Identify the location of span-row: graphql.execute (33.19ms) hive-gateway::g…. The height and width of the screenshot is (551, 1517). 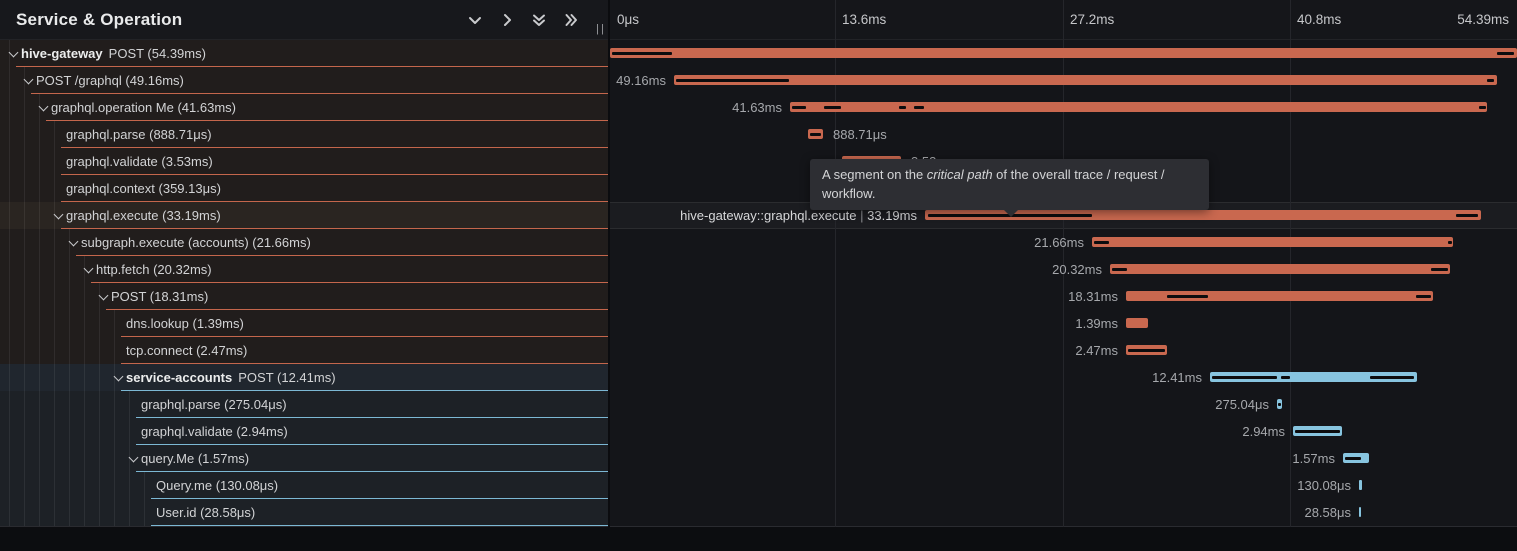
(758, 215).